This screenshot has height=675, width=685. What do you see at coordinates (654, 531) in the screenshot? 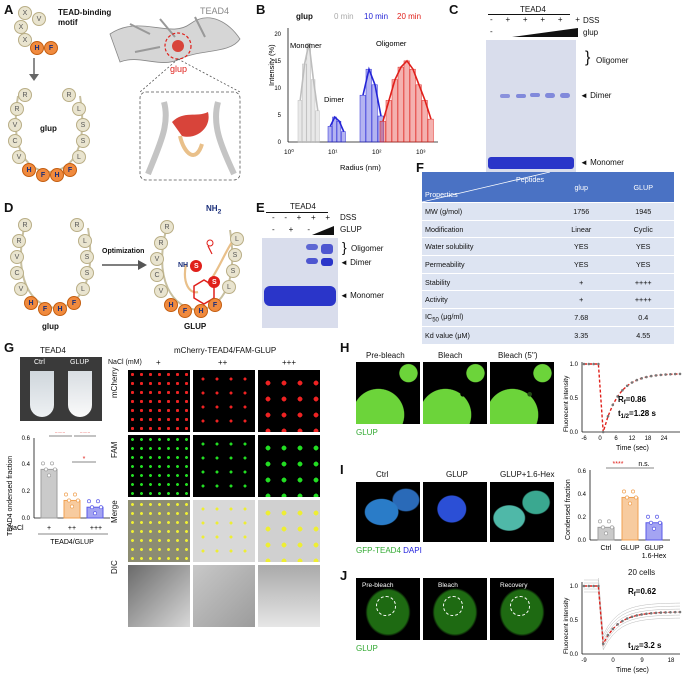
I see `bar` at bounding box center [654, 531].